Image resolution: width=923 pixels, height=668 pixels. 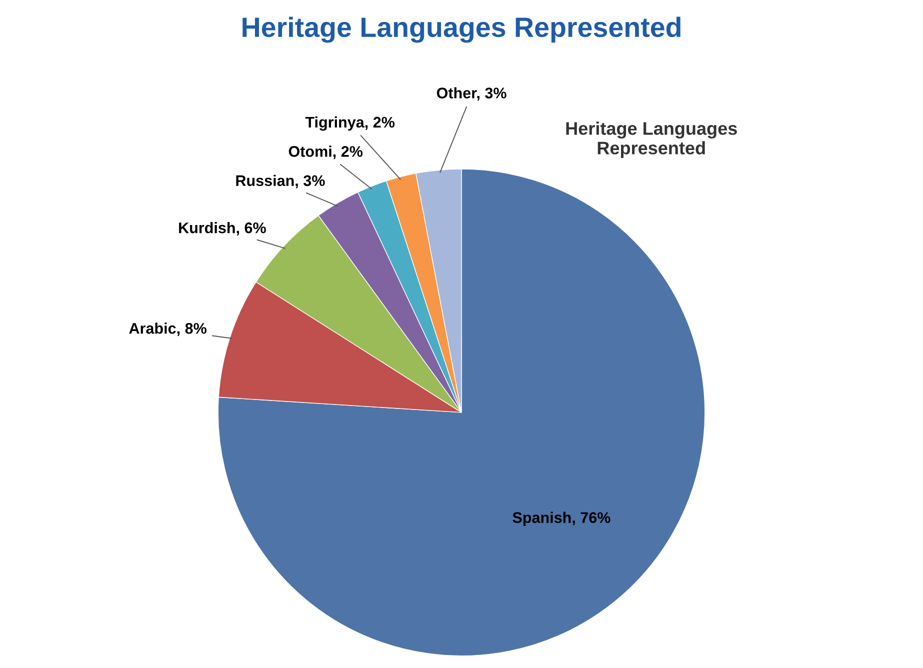 I want to click on slice-label: Otomi, 2%, so click(x=325, y=153).